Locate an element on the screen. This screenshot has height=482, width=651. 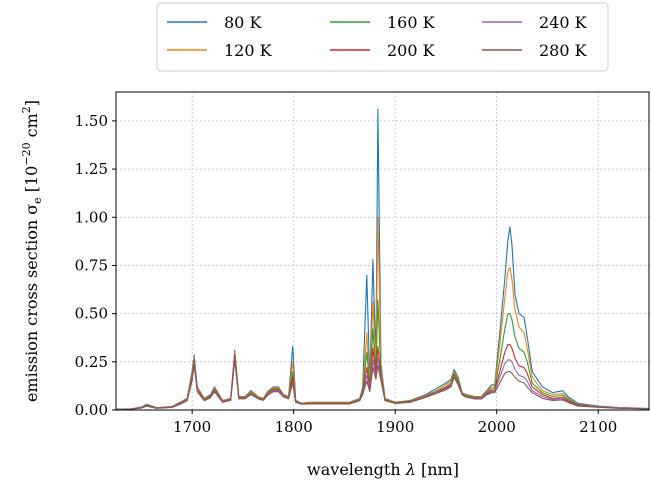
y-tick-label: 0.50 is located at coordinates (91, 314).